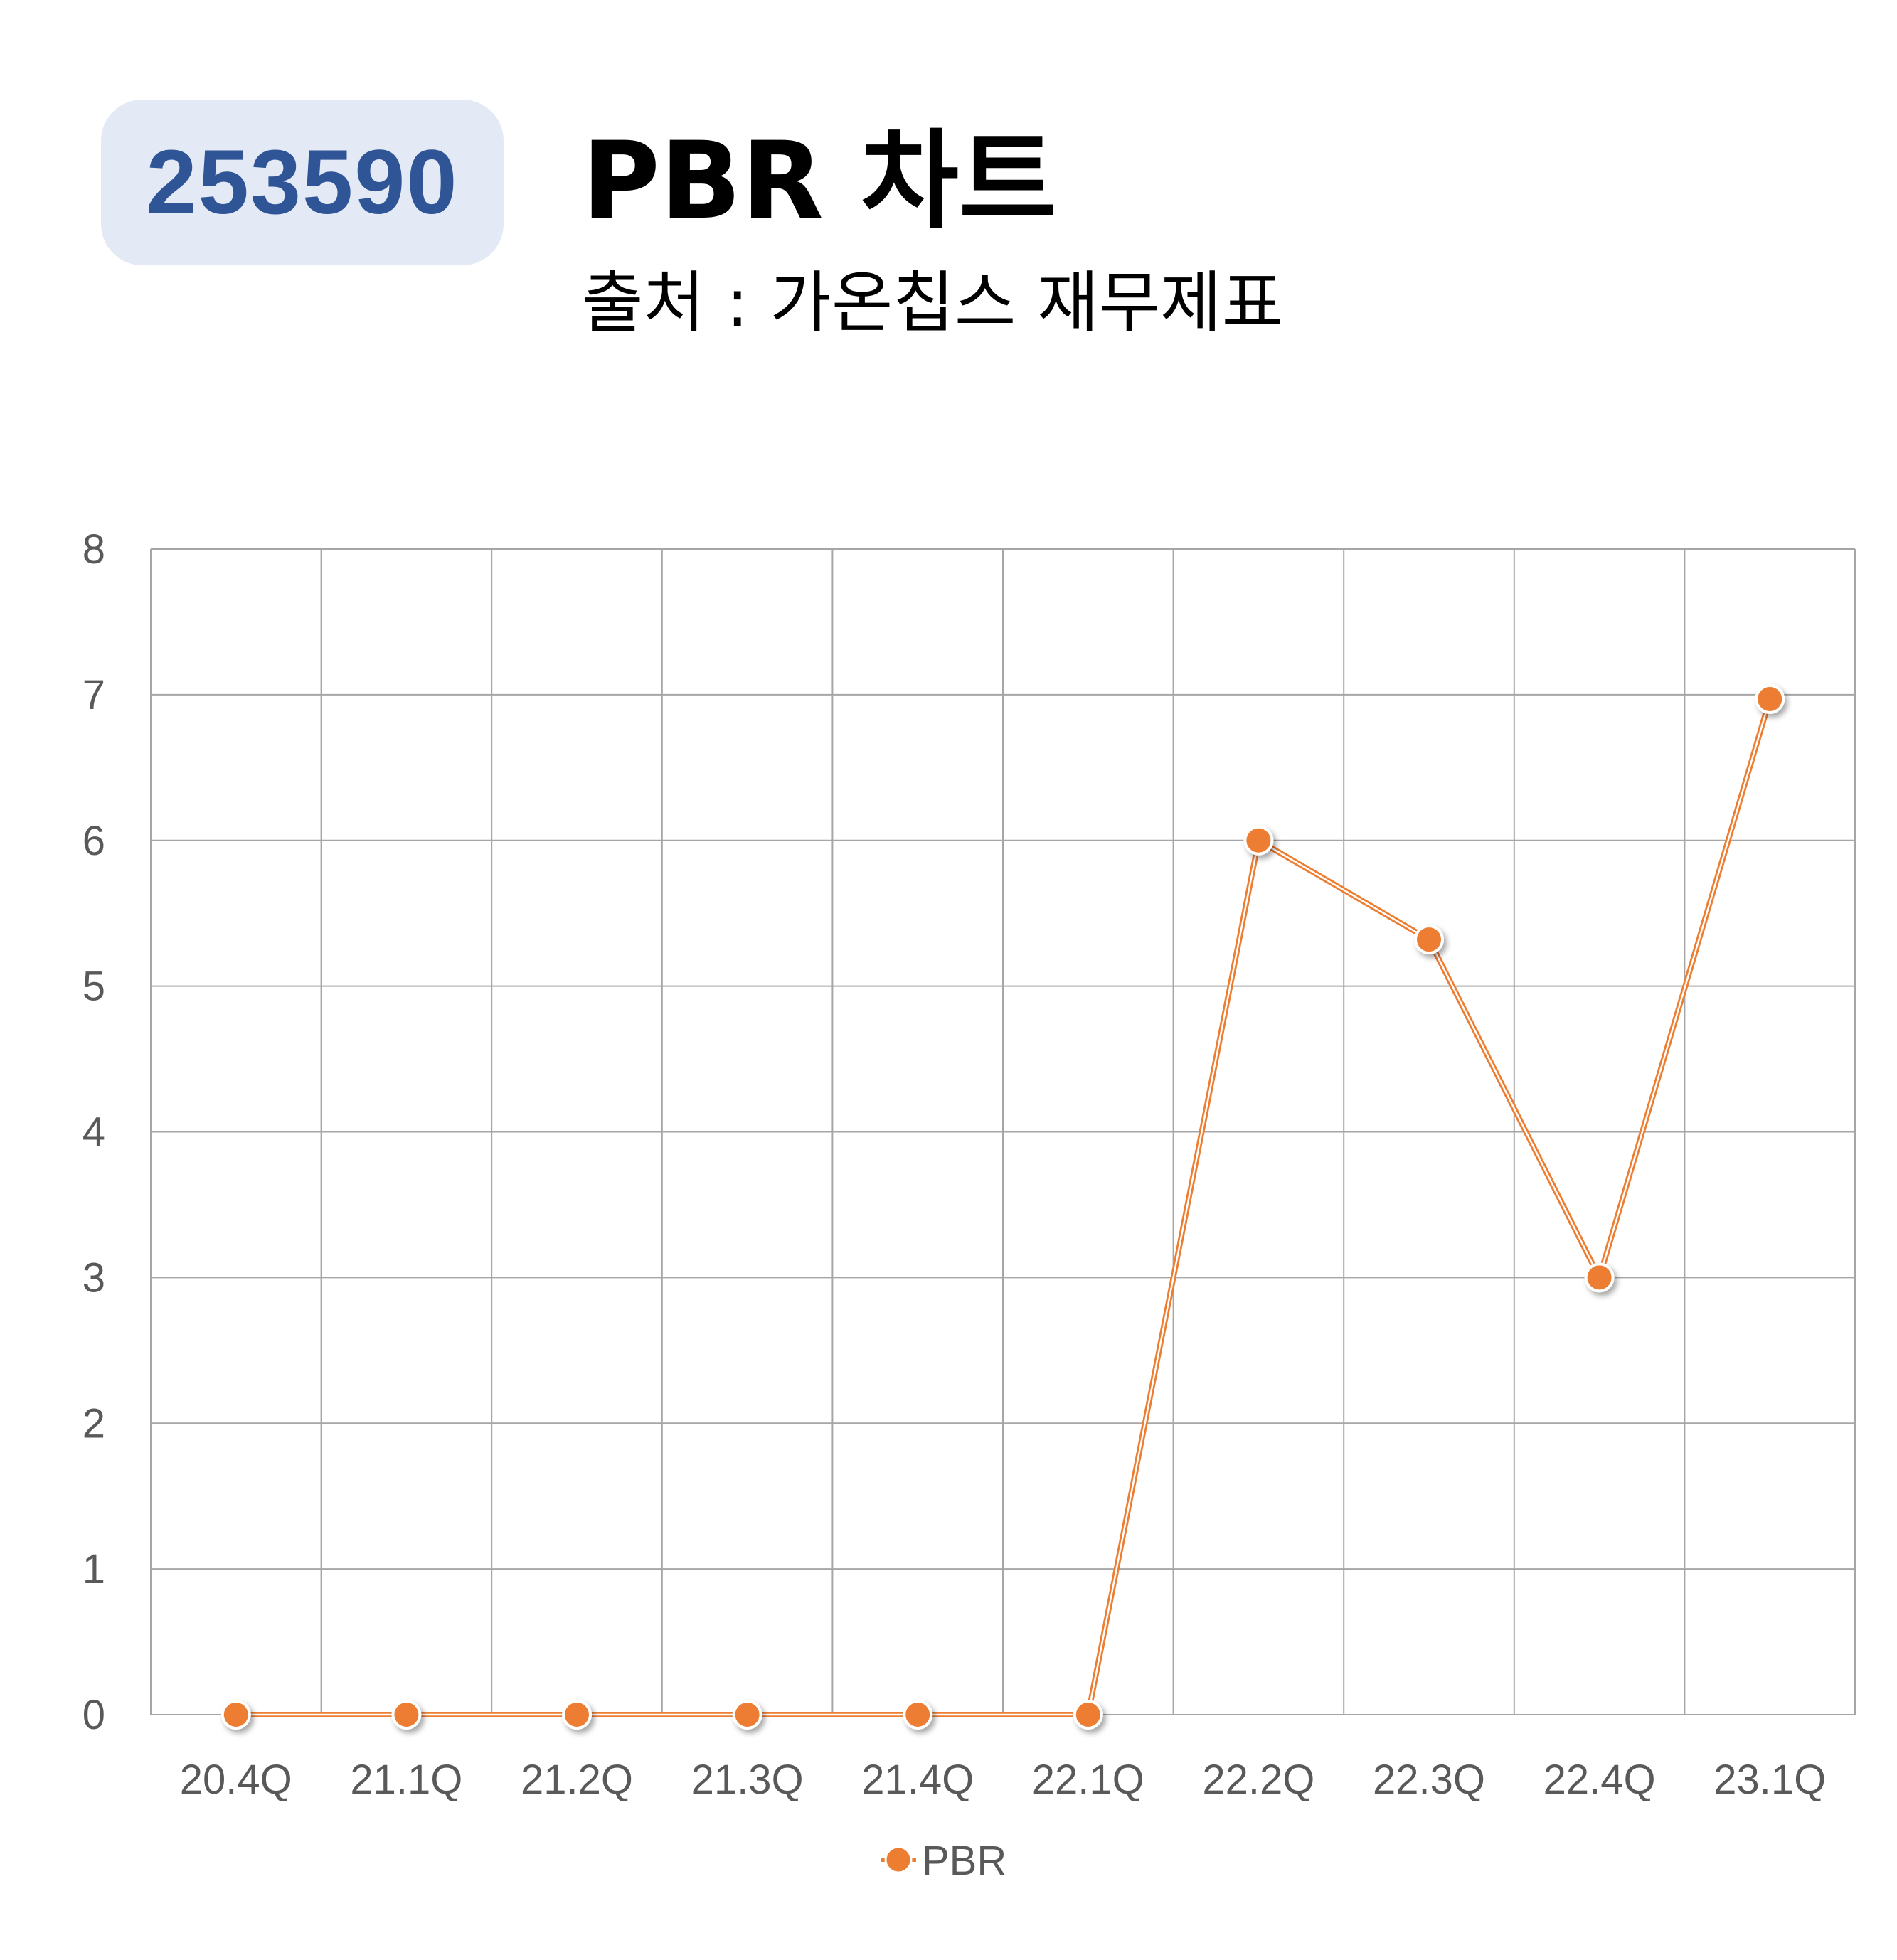  Describe the element at coordinates (94, 695) in the screenshot. I see `y-tick-label: 7` at that location.